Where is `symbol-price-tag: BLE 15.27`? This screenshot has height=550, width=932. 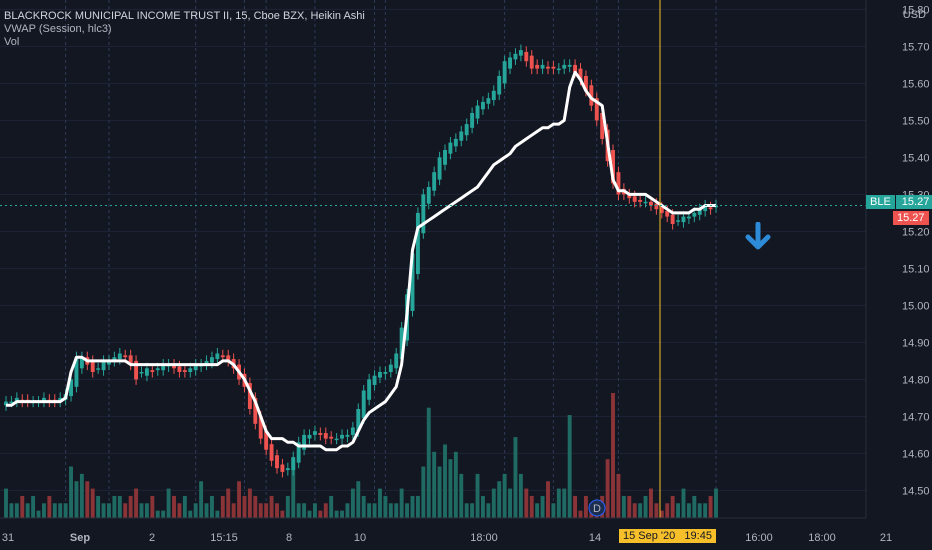
symbol-price-tag: BLE 15.27 is located at coordinates (899, 202).